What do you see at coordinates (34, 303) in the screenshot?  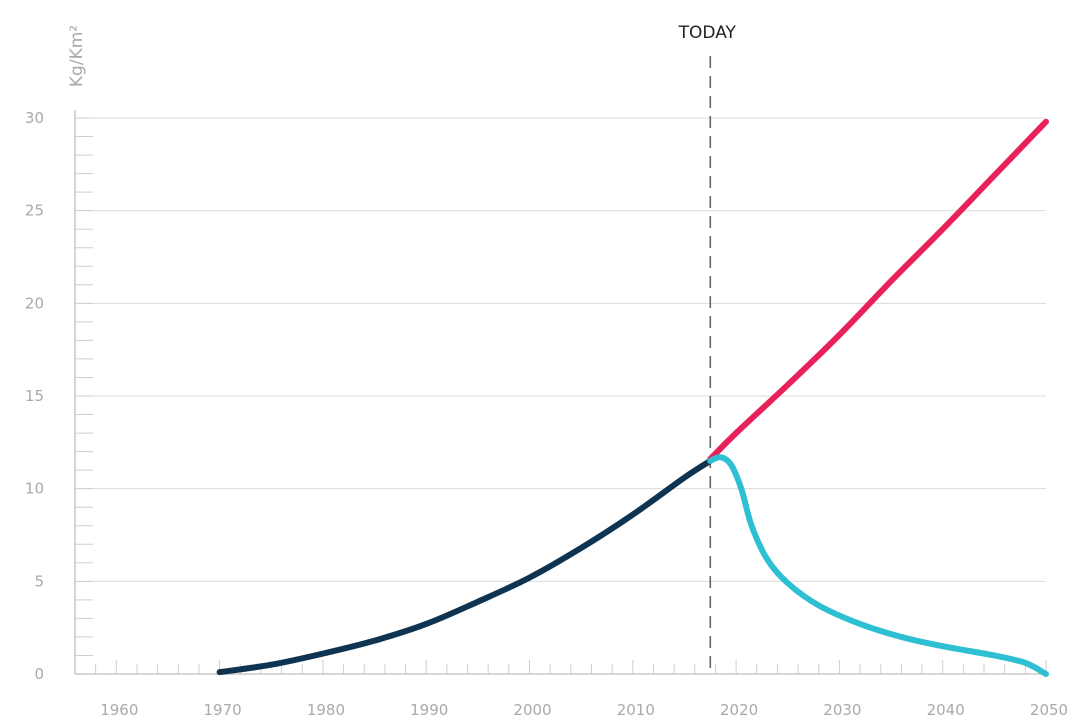 I see `y-tick-label-20: 20` at bounding box center [34, 303].